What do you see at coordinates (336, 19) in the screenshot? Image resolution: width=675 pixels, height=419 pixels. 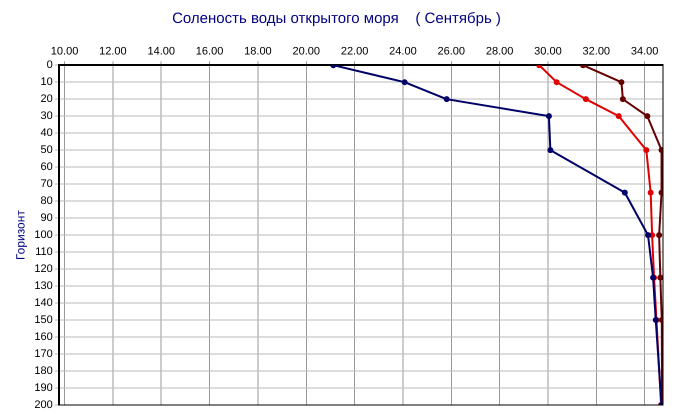 I see `chart-title: Соленость воды открытого моря ( Сентябрь )` at bounding box center [336, 19].